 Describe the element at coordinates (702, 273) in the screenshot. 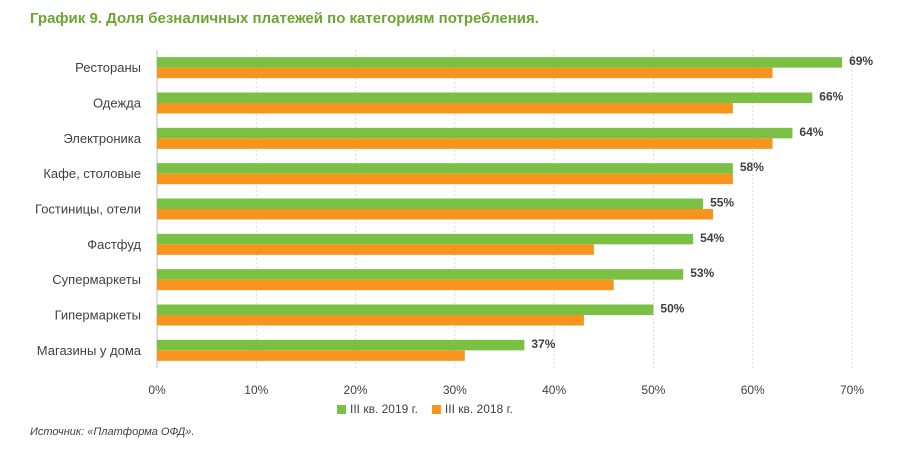

I see `data-label: 53%` at that location.